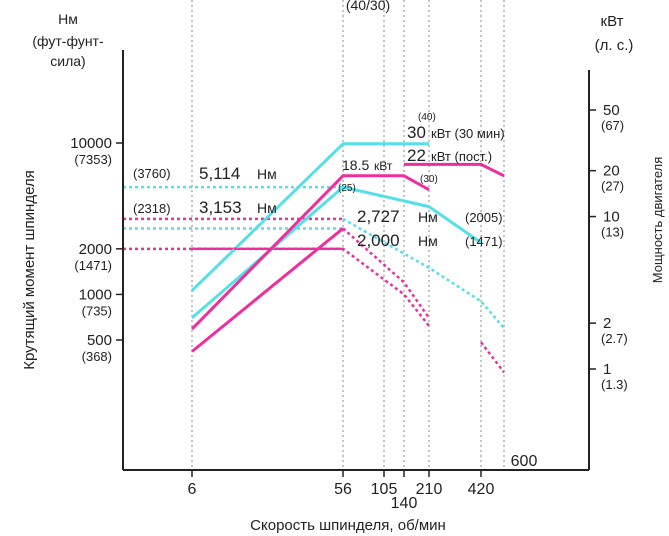 The width and height of the screenshot is (669, 536). I want to click on annotation-sub: (30), so click(429, 179).